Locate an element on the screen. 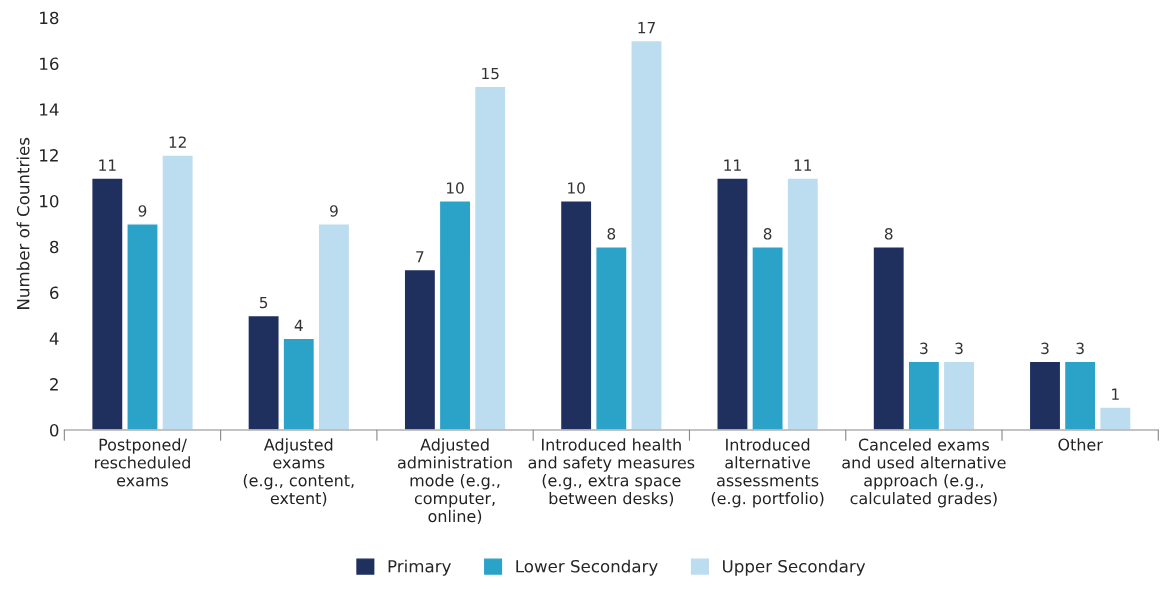 Image resolution: width=1170 pixels, height=589 pixels. x-tick-label: Other is located at coordinates (1080, 444).